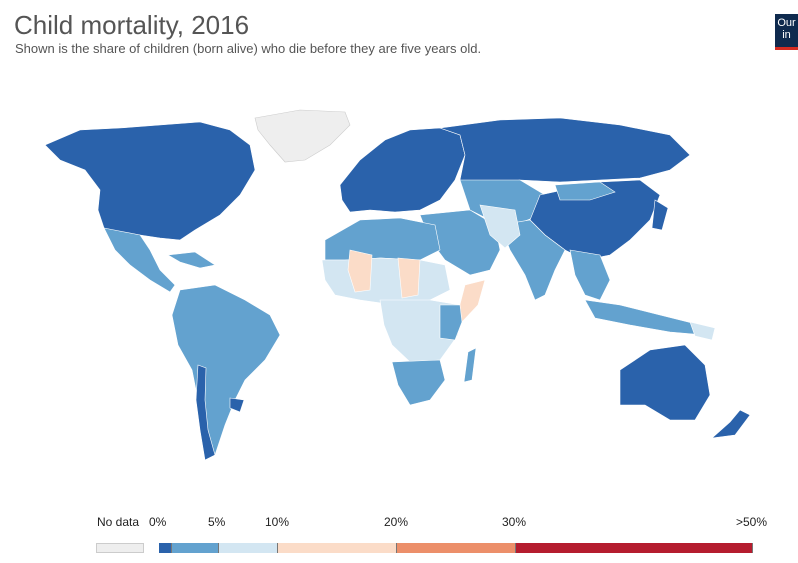 This screenshot has width=798, height=563. What do you see at coordinates (360, 271) in the screenshot?
I see `region-mali` at bounding box center [360, 271].